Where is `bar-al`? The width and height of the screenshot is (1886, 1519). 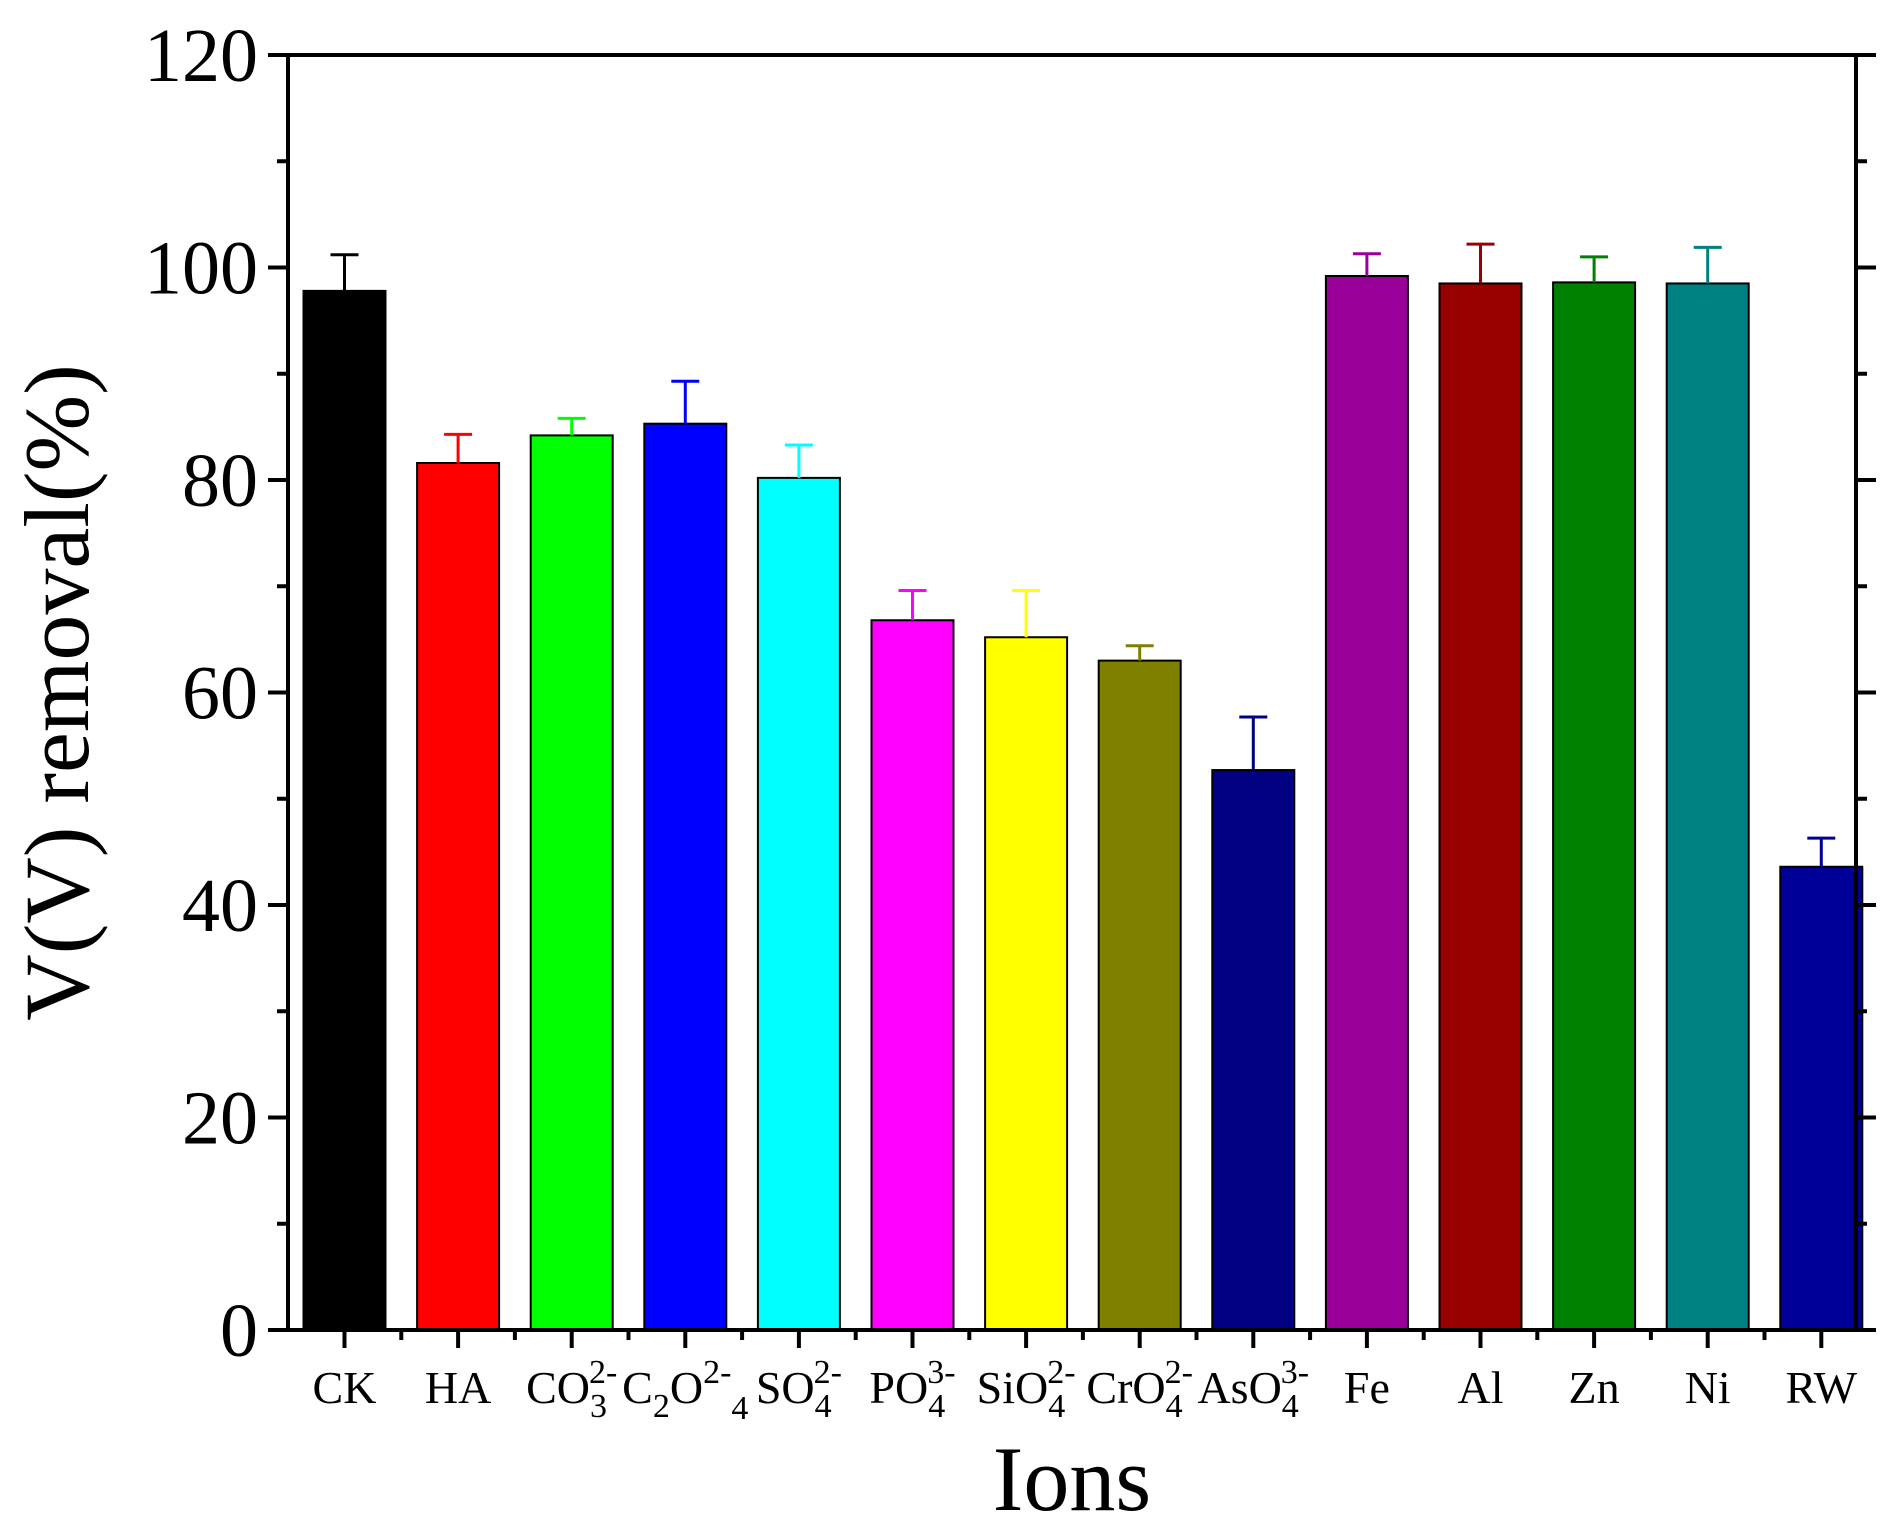 bar-al is located at coordinates (1480, 806).